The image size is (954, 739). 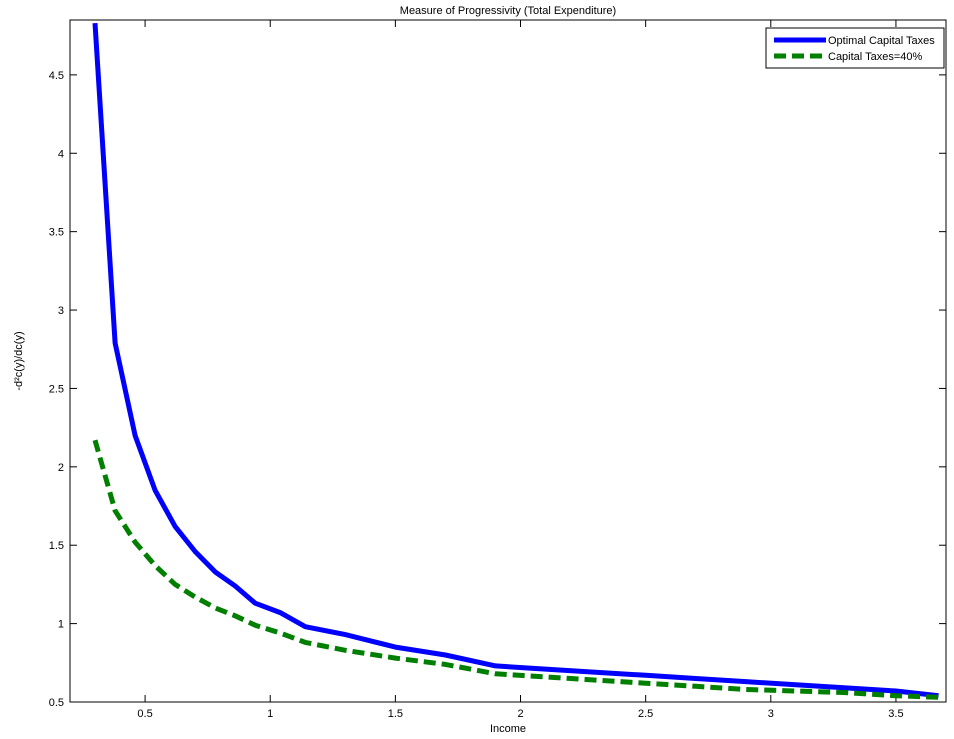 I want to click on y-tick-label: 2, so click(x=61, y=468).